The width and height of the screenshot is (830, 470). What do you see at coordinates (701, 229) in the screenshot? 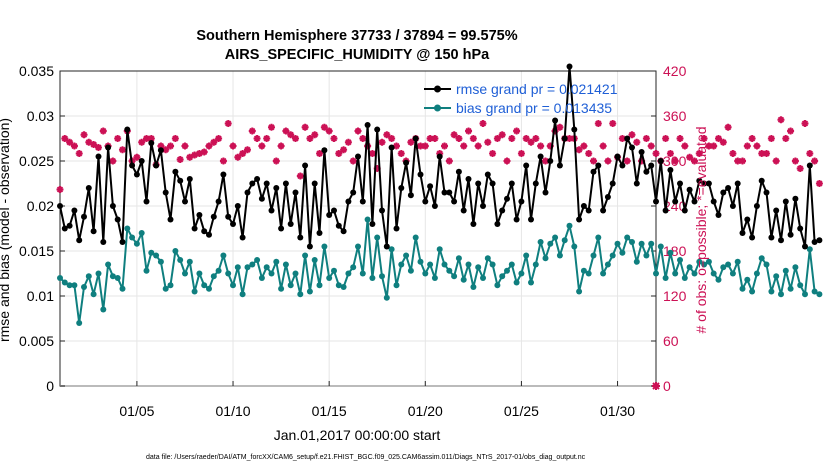
I see `y-axis-right-label: # of obs: o=possible; *=evaluated` at bounding box center [701, 229].